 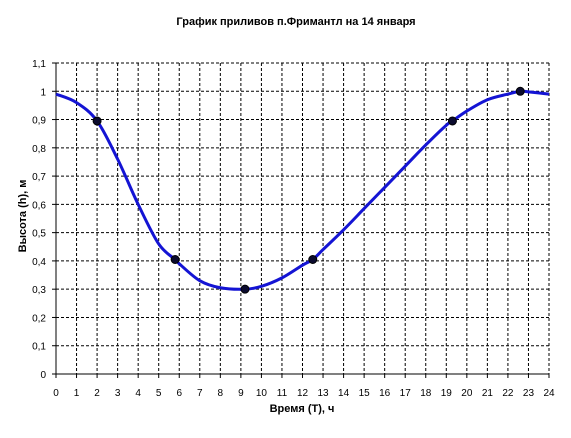 I want to click on y-tick-label: 0, so click(x=43, y=375).